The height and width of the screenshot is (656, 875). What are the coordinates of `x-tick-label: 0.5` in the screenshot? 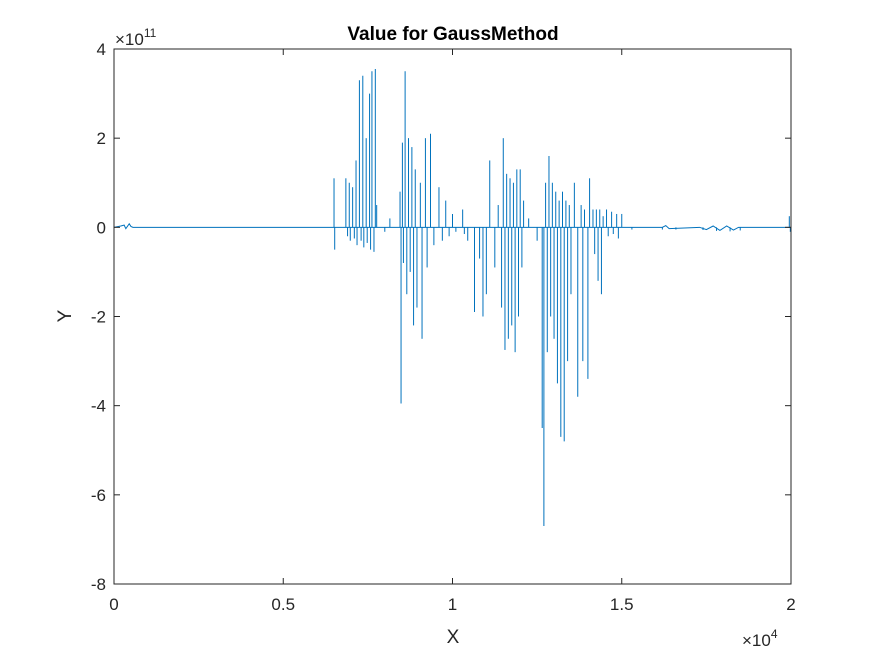 It's located at (283, 604).